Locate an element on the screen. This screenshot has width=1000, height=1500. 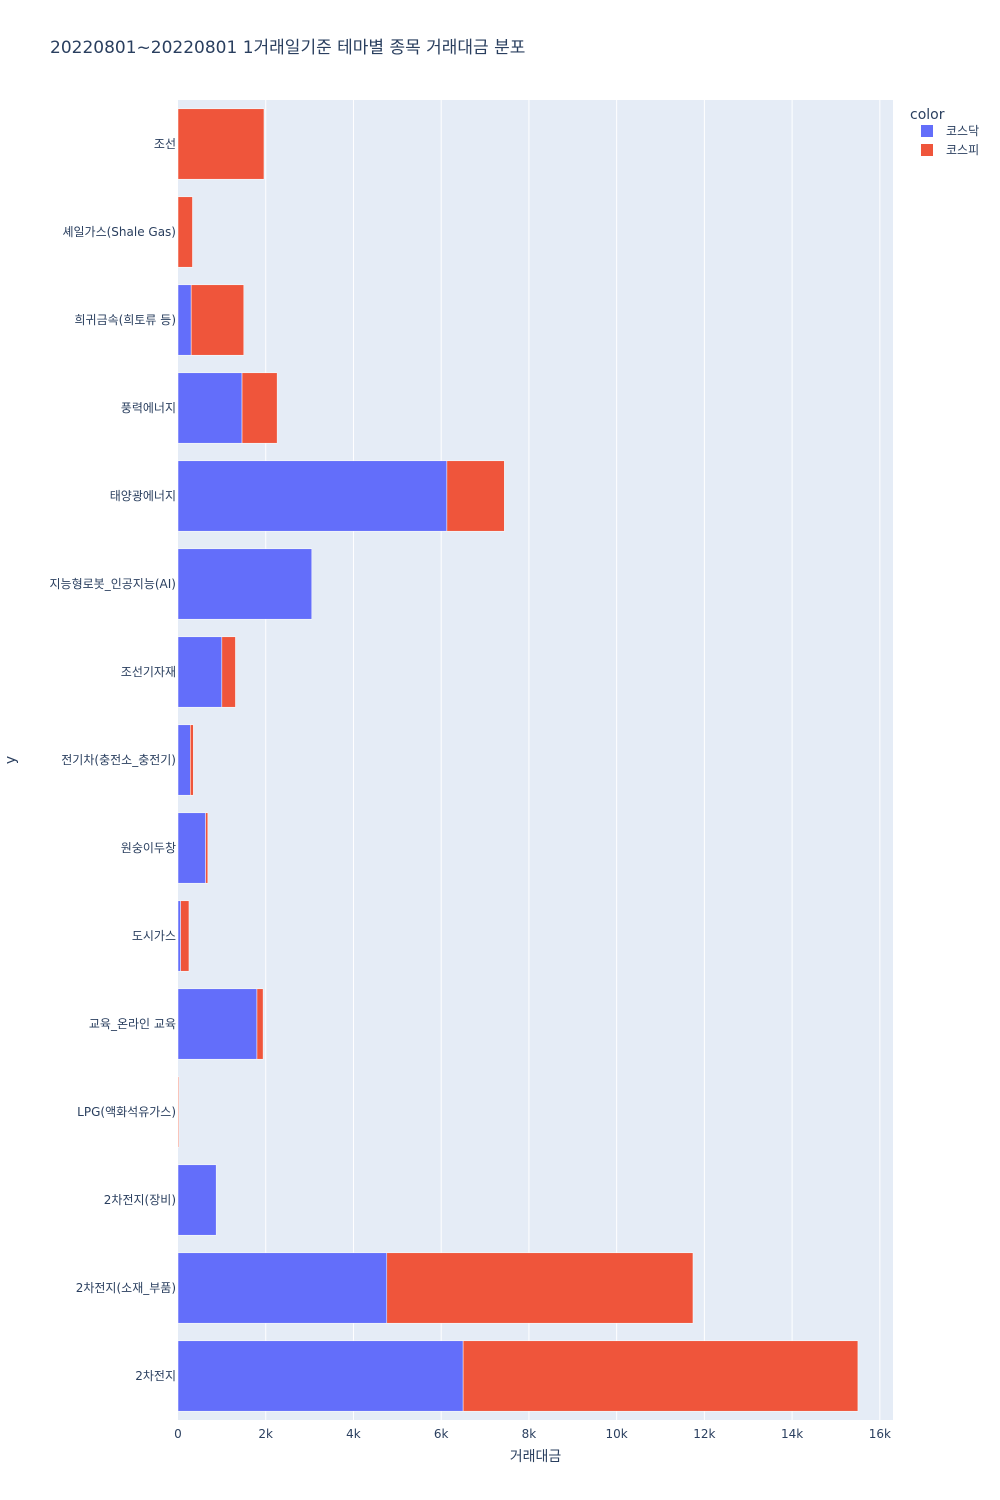
legend-label: 코스닥 is located at coordinates (962, 131).